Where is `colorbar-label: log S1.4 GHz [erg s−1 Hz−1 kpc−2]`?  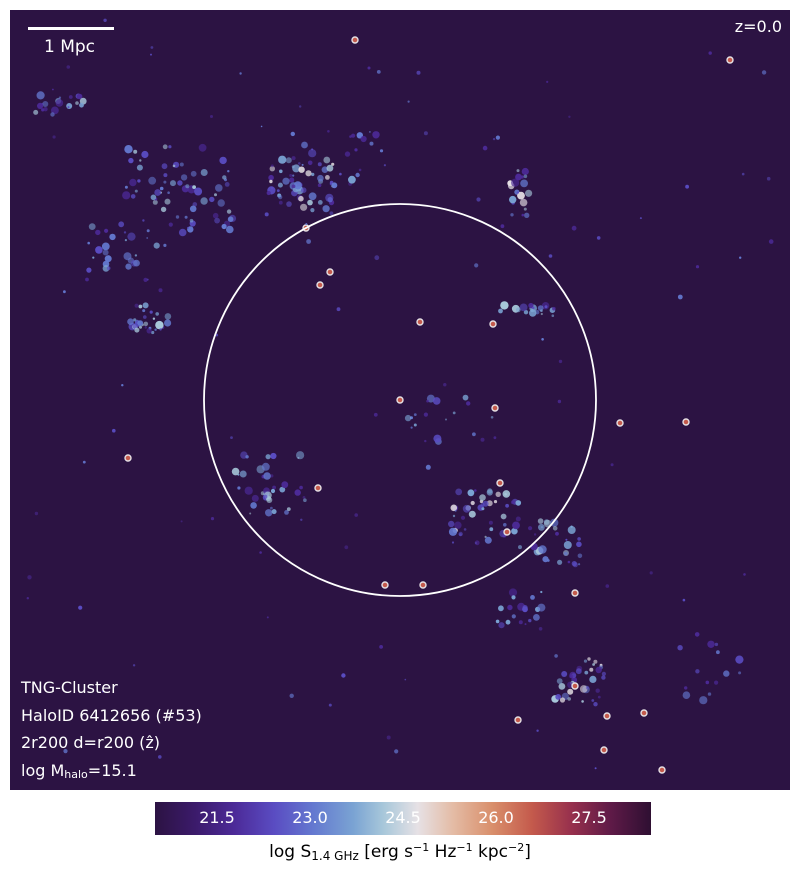
colorbar-label: log S1.4 GHz [erg s−1 Hz−1 kpc−2] is located at coordinates (400, 852).